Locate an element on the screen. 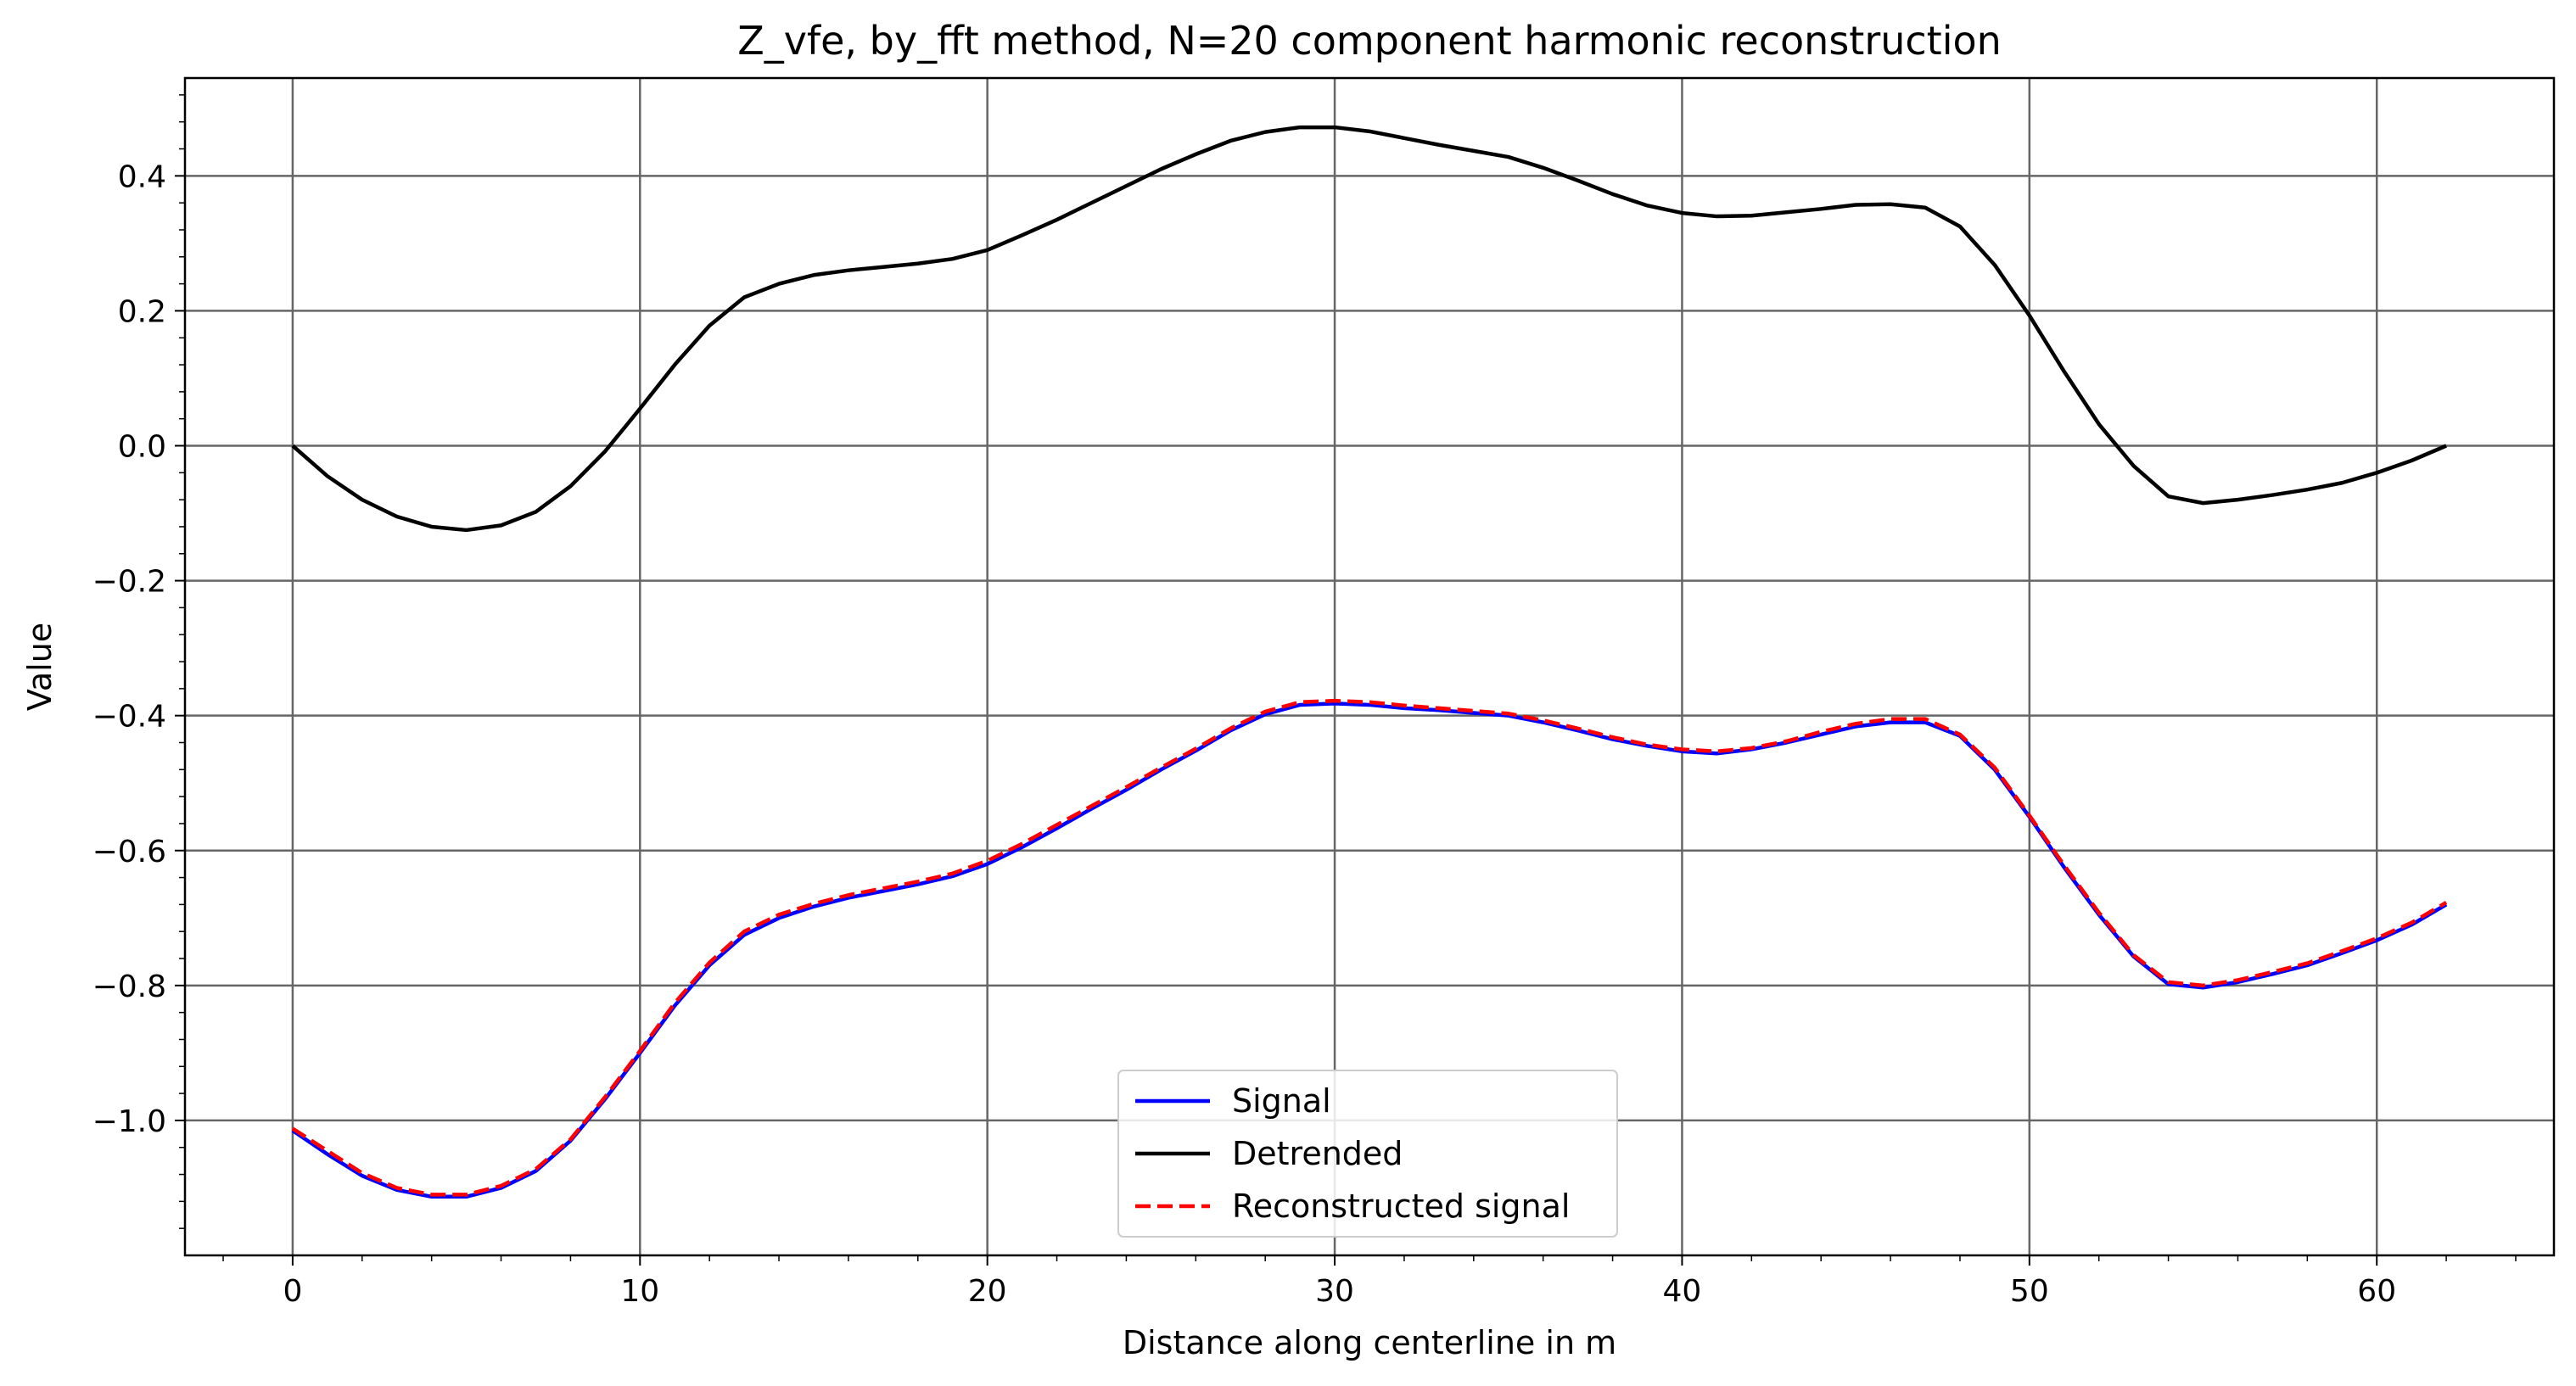  legend: Signal Detrended Reconstructed signal is located at coordinates (1368, 1154).